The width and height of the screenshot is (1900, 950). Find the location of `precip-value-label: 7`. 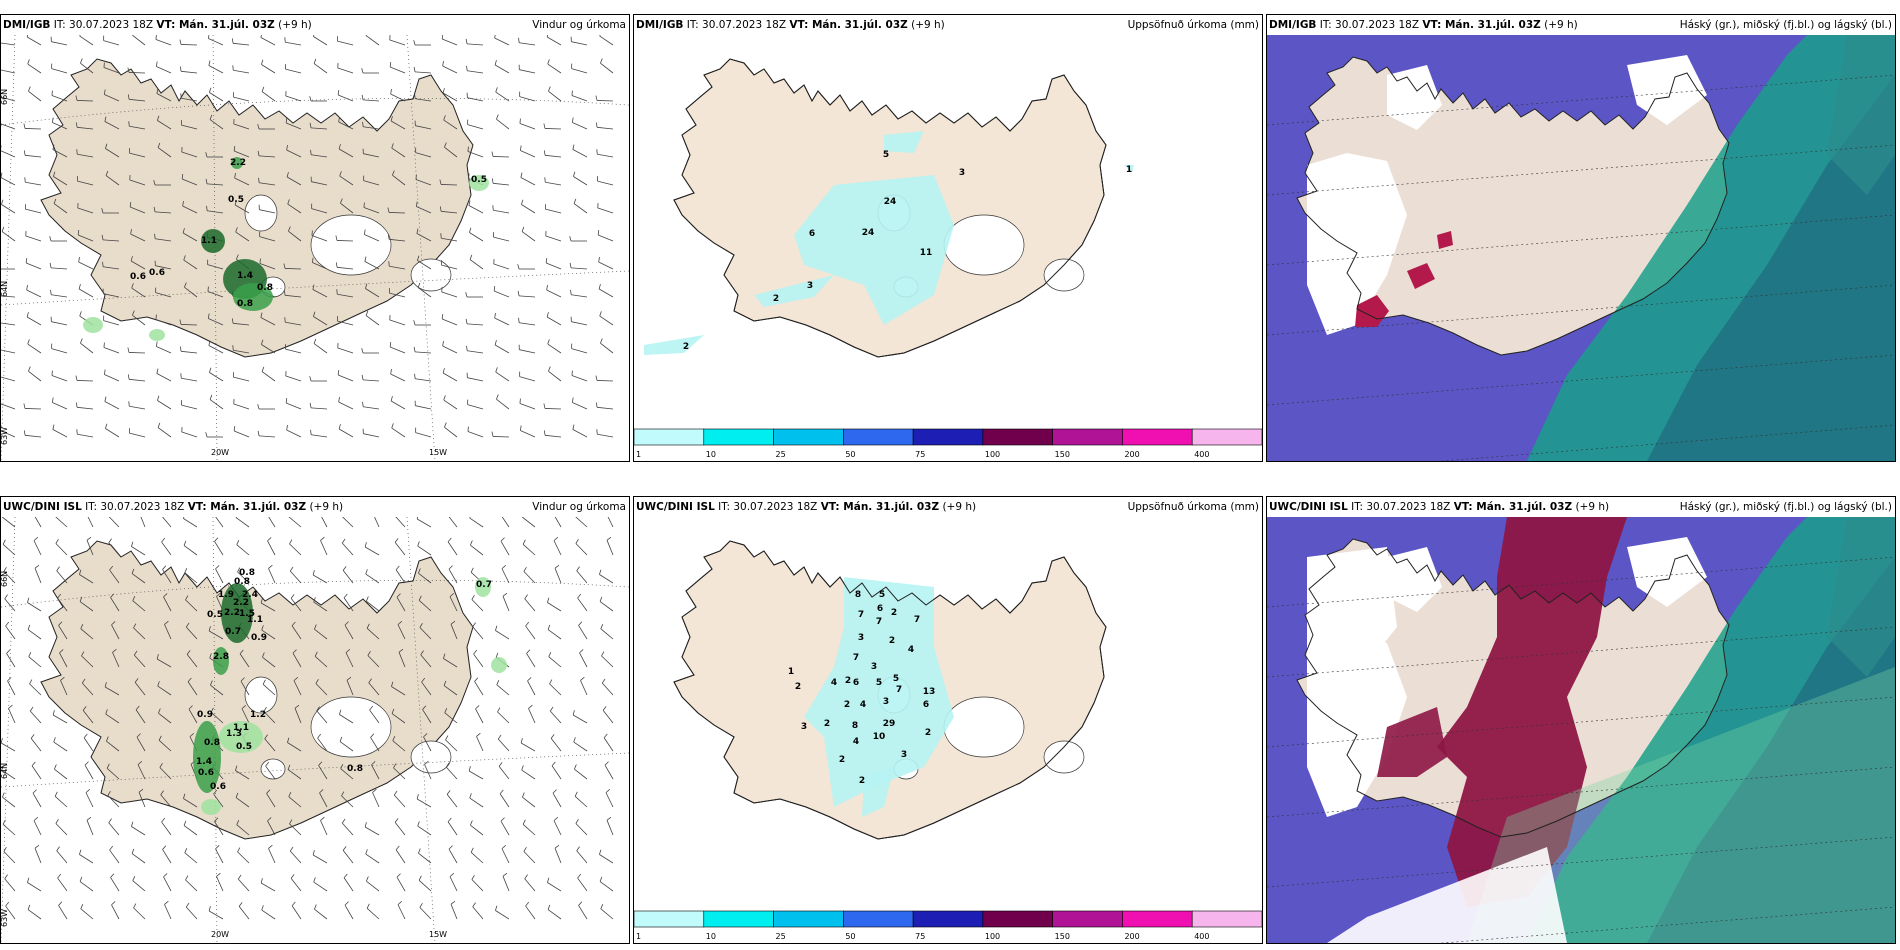

precip-value-label: 7 is located at coordinates (861, 615).